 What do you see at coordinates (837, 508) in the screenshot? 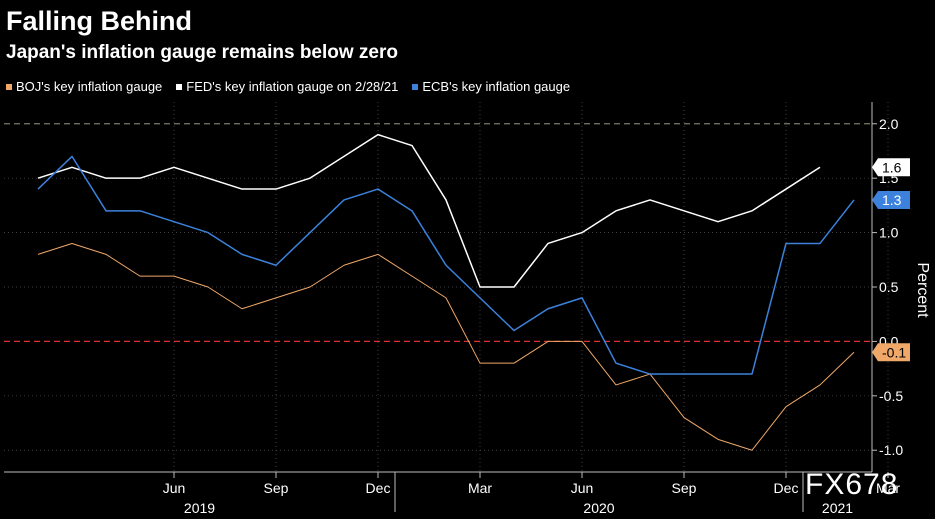
I see `year-label: 2021` at bounding box center [837, 508].